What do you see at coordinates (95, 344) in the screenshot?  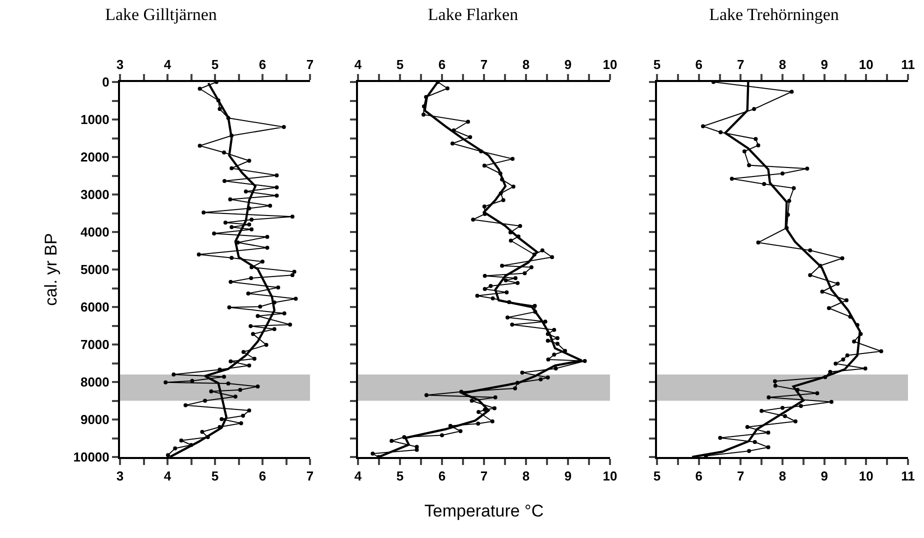 I see `y-tick-label: 7000` at bounding box center [95, 344].